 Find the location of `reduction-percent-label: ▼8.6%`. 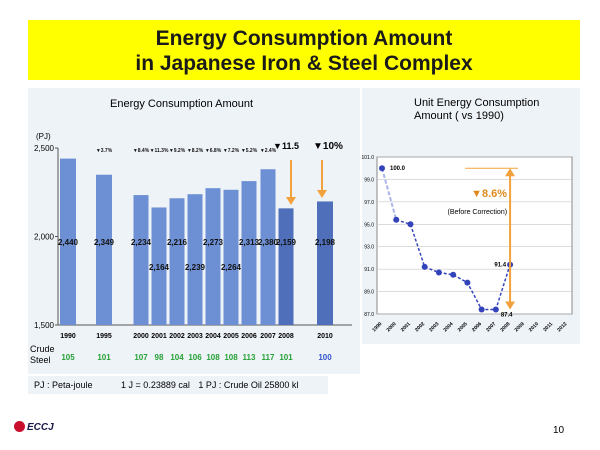

reduction-percent-label: ▼8.6% is located at coordinates (489, 194).